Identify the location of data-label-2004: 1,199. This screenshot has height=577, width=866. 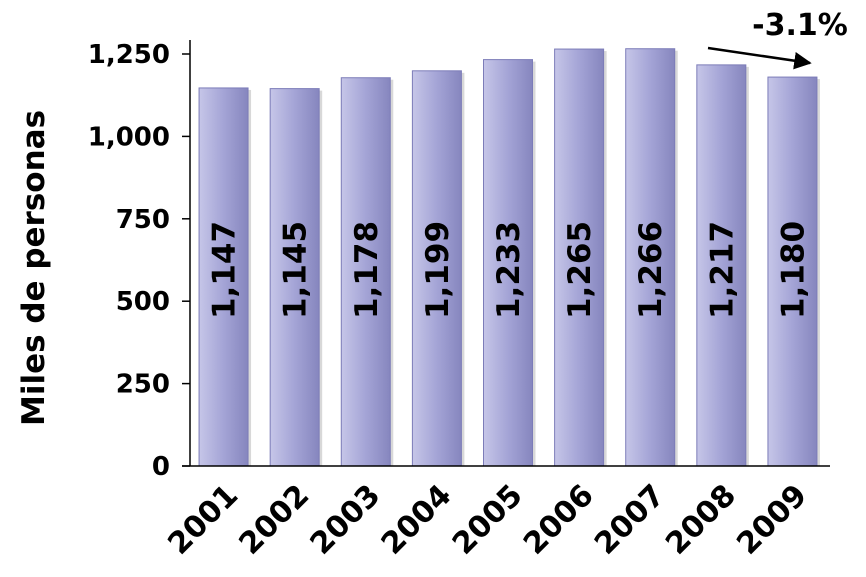
(438, 270).